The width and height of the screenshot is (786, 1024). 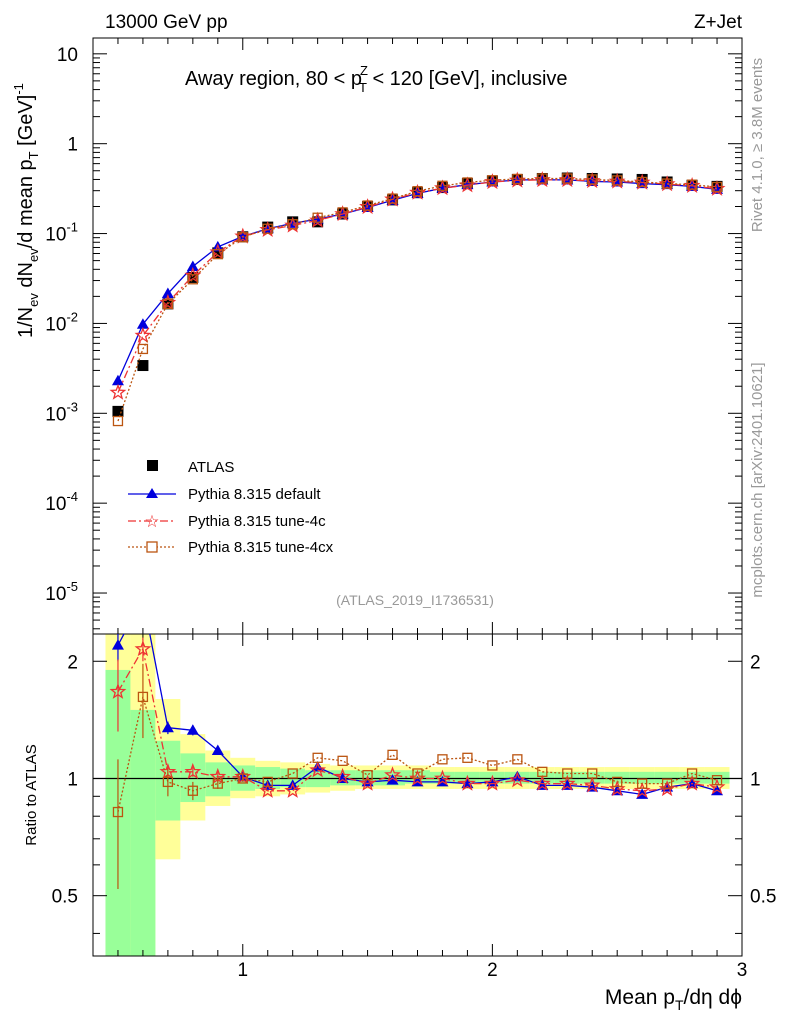 I want to click on ratio-y-tick-label: 0.5, so click(x=65, y=897).